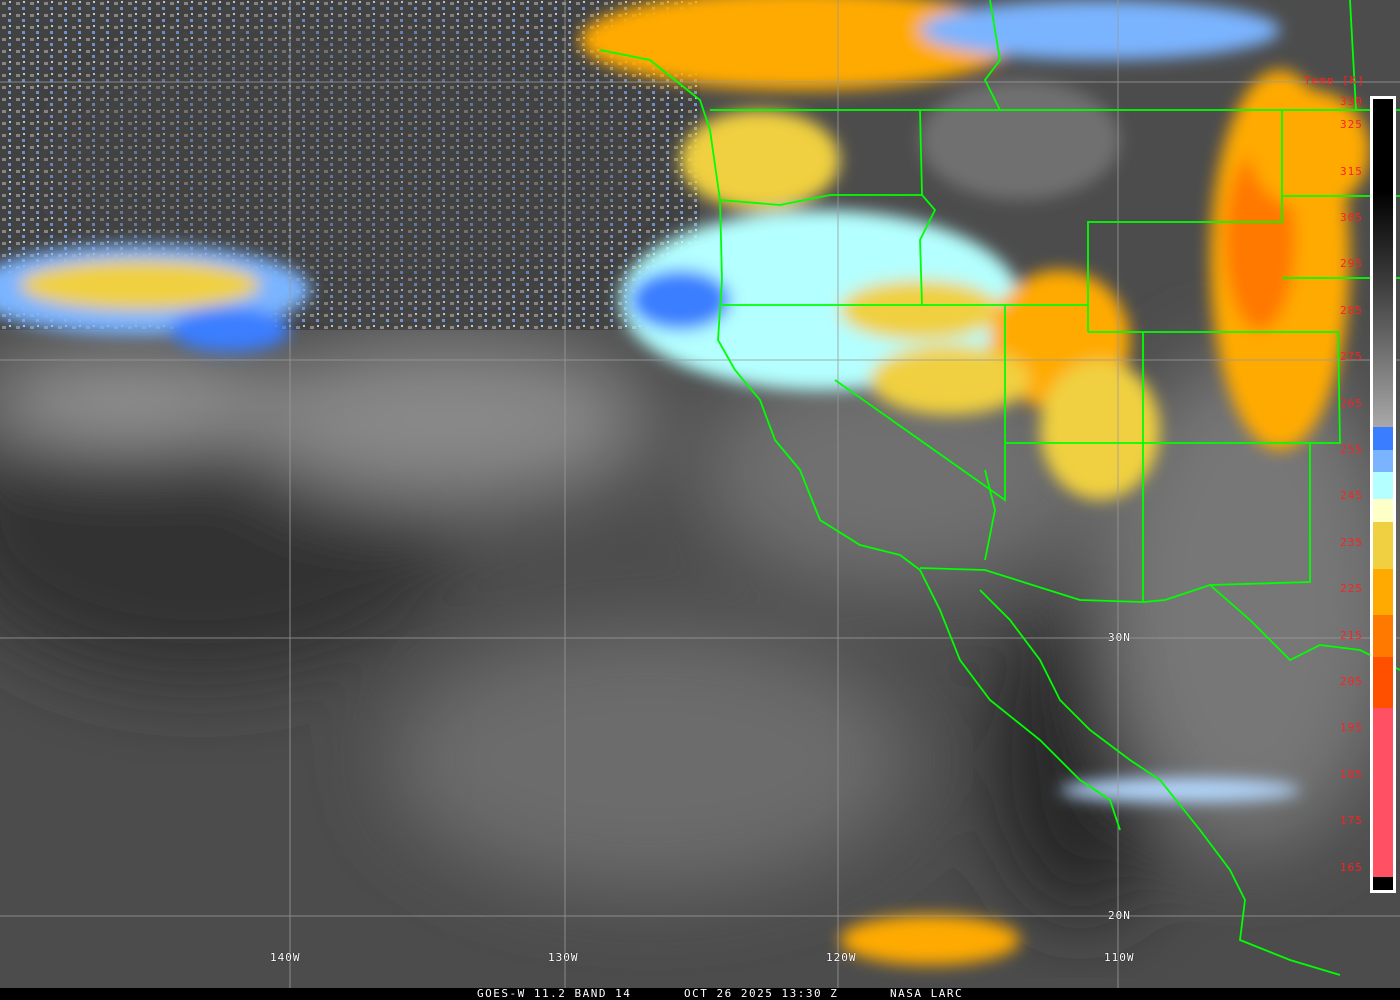 Image resolution: width=1400 pixels, height=1000 pixels. I want to click on colorbar-tick-label: 175, so click(1351, 821).